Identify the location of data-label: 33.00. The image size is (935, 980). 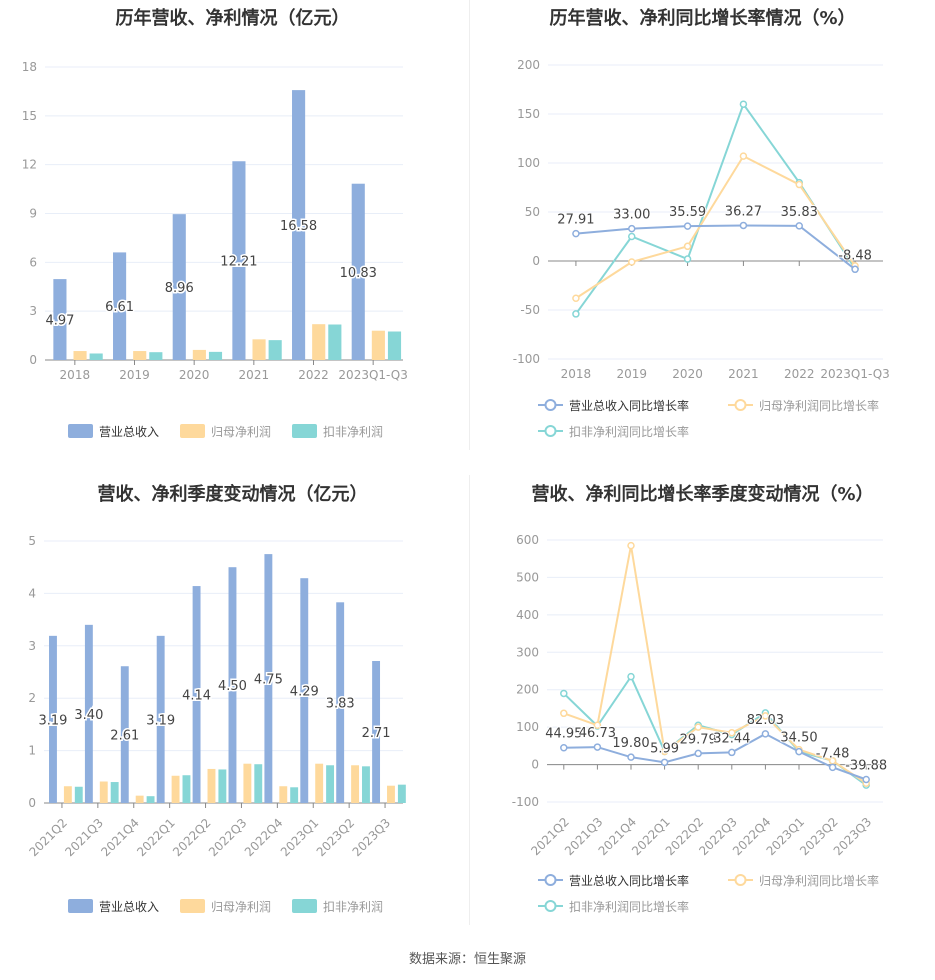
(631, 215).